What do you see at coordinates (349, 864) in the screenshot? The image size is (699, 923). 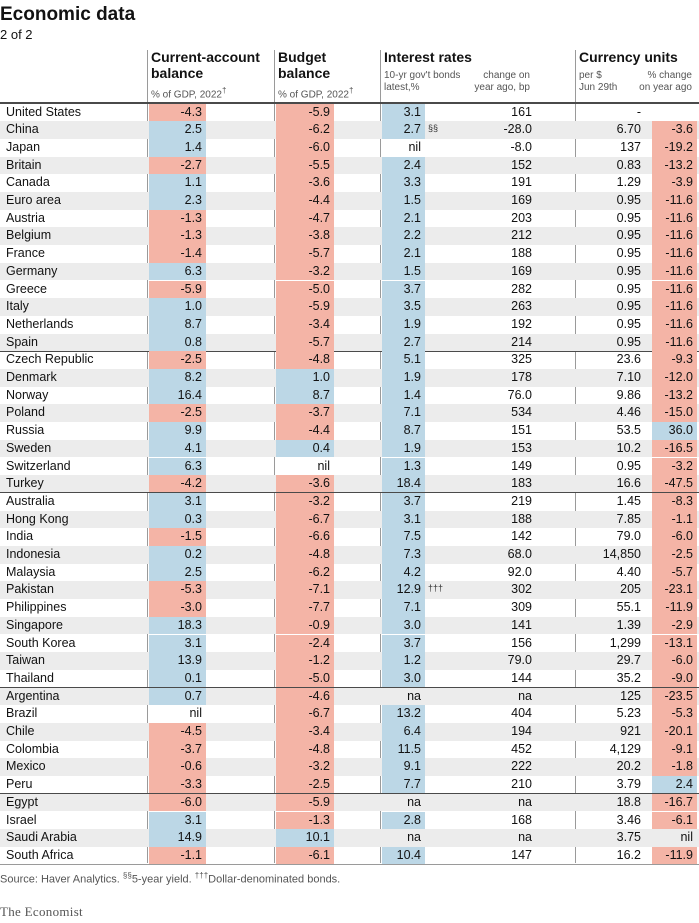 I see `footer-rule` at bounding box center [349, 864].